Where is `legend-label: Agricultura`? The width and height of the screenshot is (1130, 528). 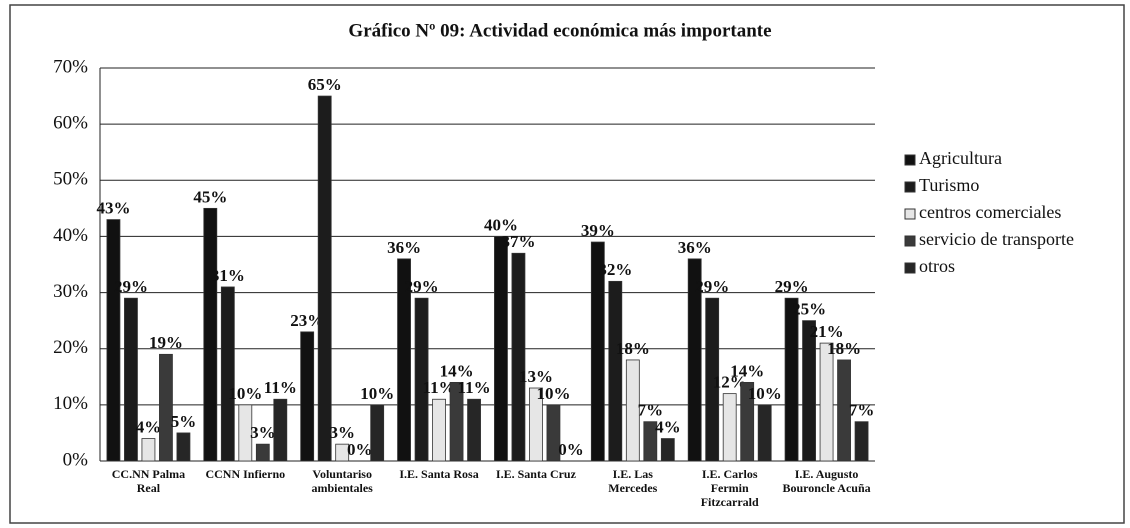
legend-label: Agricultura is located at coordinates (960, 158).